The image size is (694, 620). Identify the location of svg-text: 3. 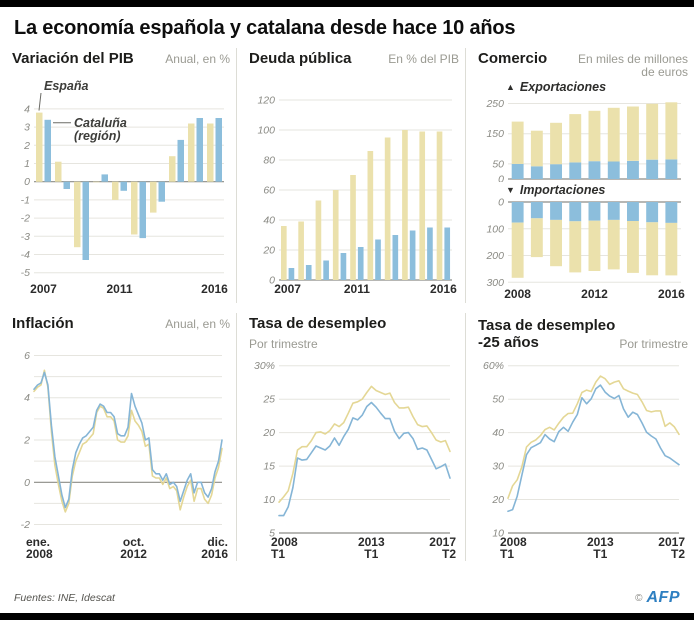
(27, 128).